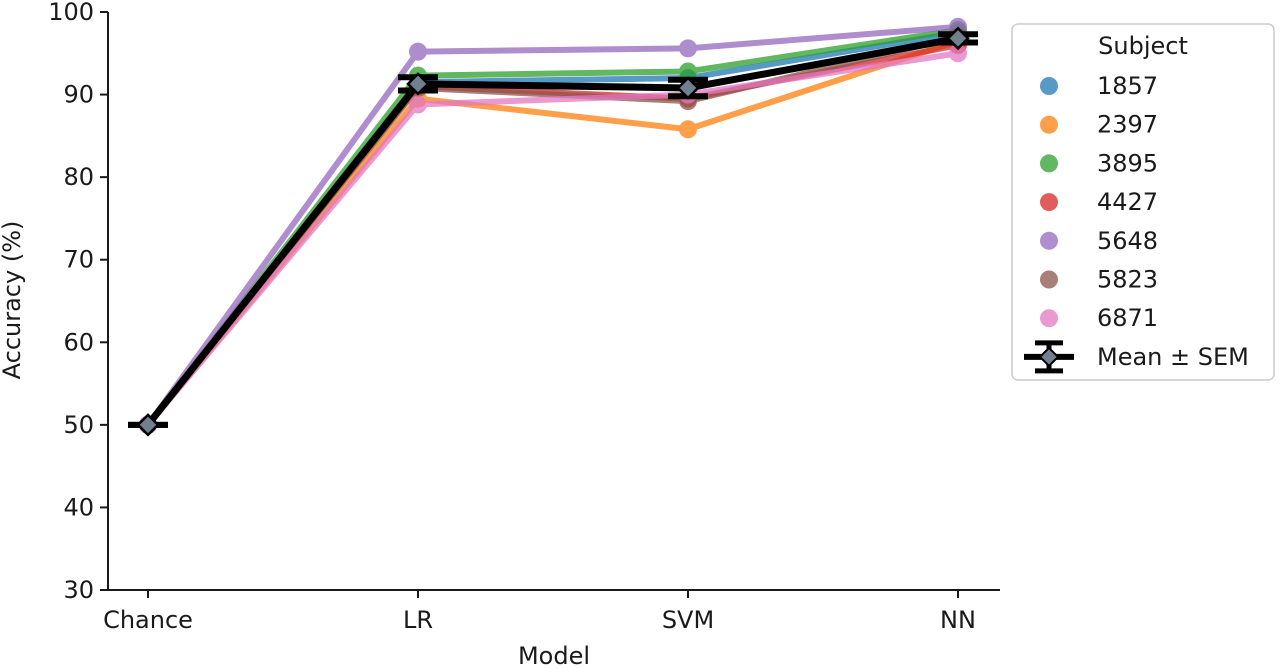 The height and width of the screenshot is (668, 1280). I want to click on x-axis-label: Model, so click(554, 655).